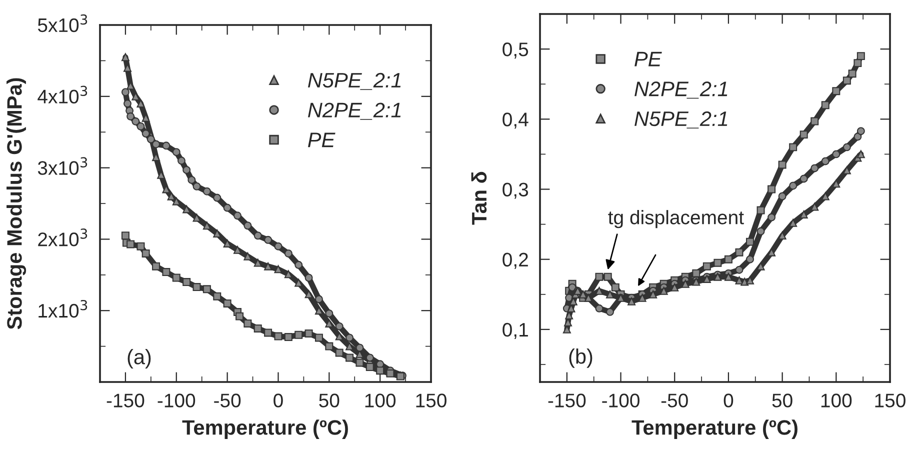  What do you see at coordinates (515, 260) in the screenshot?
I see `y-tick-label: 0,2` at bounding box center [515, 260].